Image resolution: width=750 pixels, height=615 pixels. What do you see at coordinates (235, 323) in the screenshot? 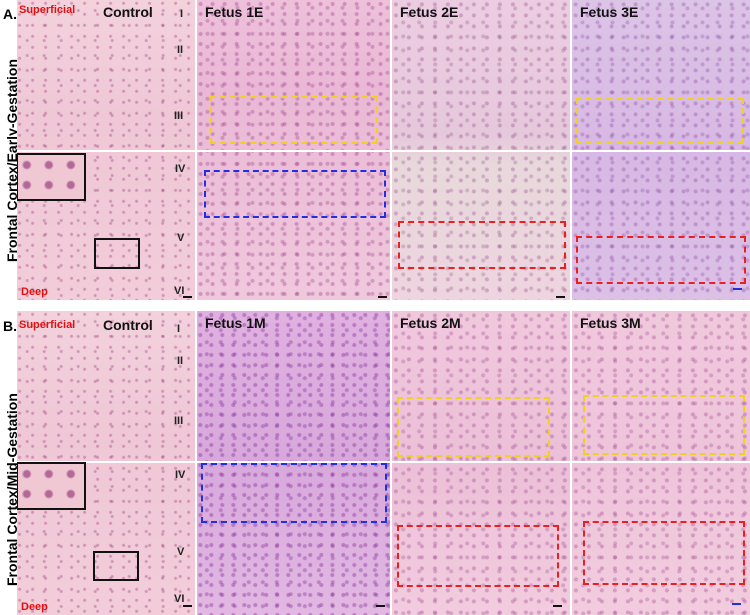
I see `fetus-title: Fetus 1M` at bounding box center [235, 323].